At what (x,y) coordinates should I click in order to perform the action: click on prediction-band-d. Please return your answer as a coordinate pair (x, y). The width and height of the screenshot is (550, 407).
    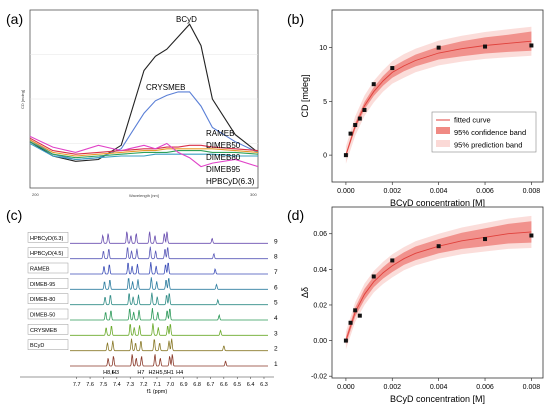
    Looking at the image, I should click on (438, 282).